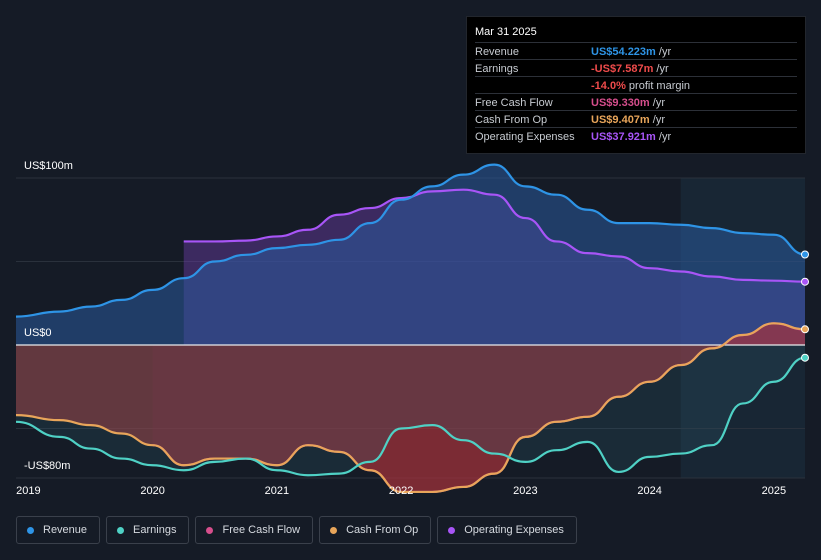 This screenshot has width=821, height=560. I want to click on tooltip-row: Cash From Op US$9.407m /yr, so click(636, 119).